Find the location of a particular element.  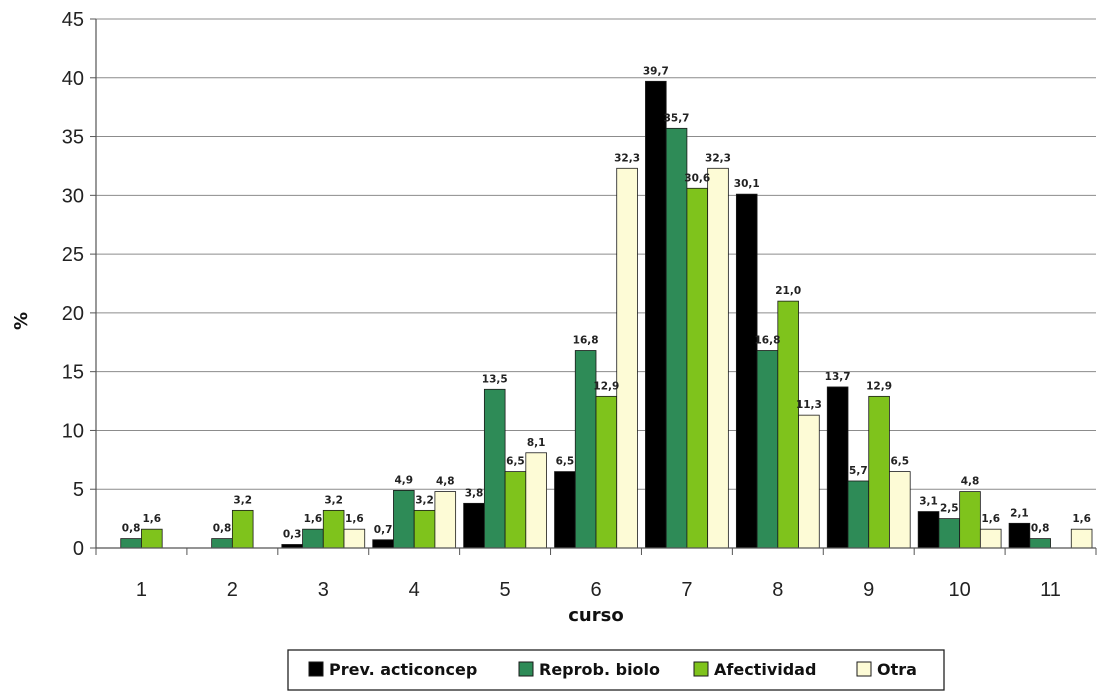

x-tick-label: 3 is located at coordinates (323, 590).